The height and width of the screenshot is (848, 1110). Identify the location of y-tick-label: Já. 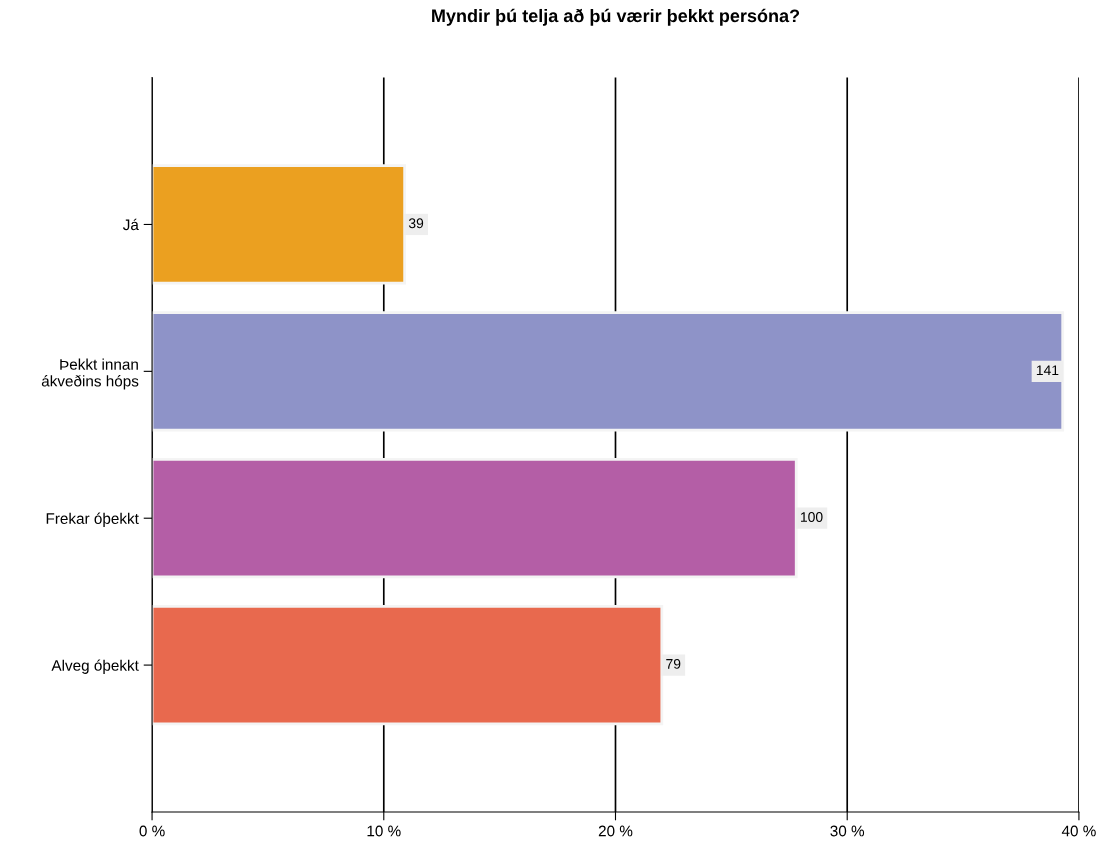
(130, 224).